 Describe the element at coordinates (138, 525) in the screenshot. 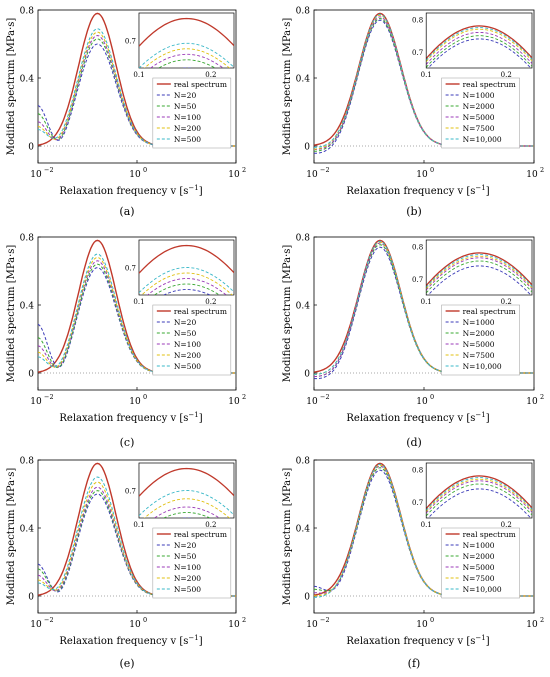

I see `inset-x-tick-label: 0.1` at that location.